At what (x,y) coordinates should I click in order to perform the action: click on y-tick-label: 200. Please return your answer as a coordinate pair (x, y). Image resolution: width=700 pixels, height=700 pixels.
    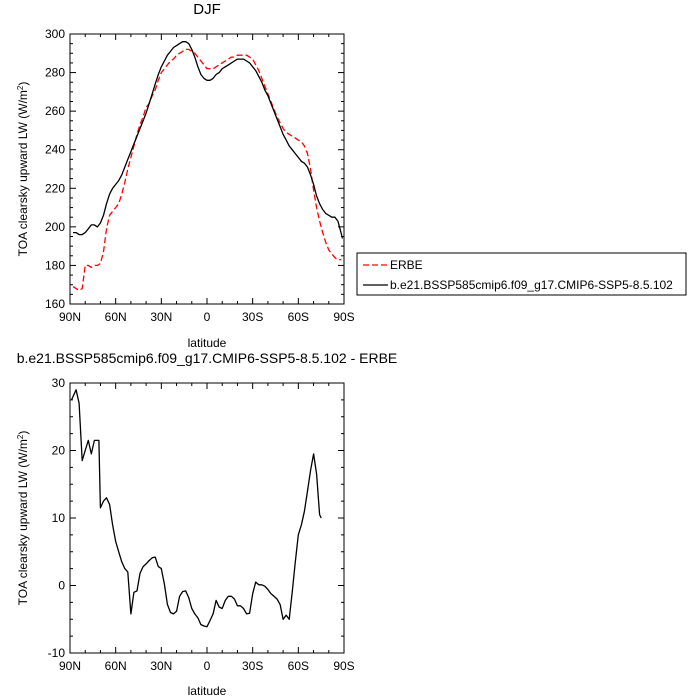
    Looking at the image, I should click on (55, 227).